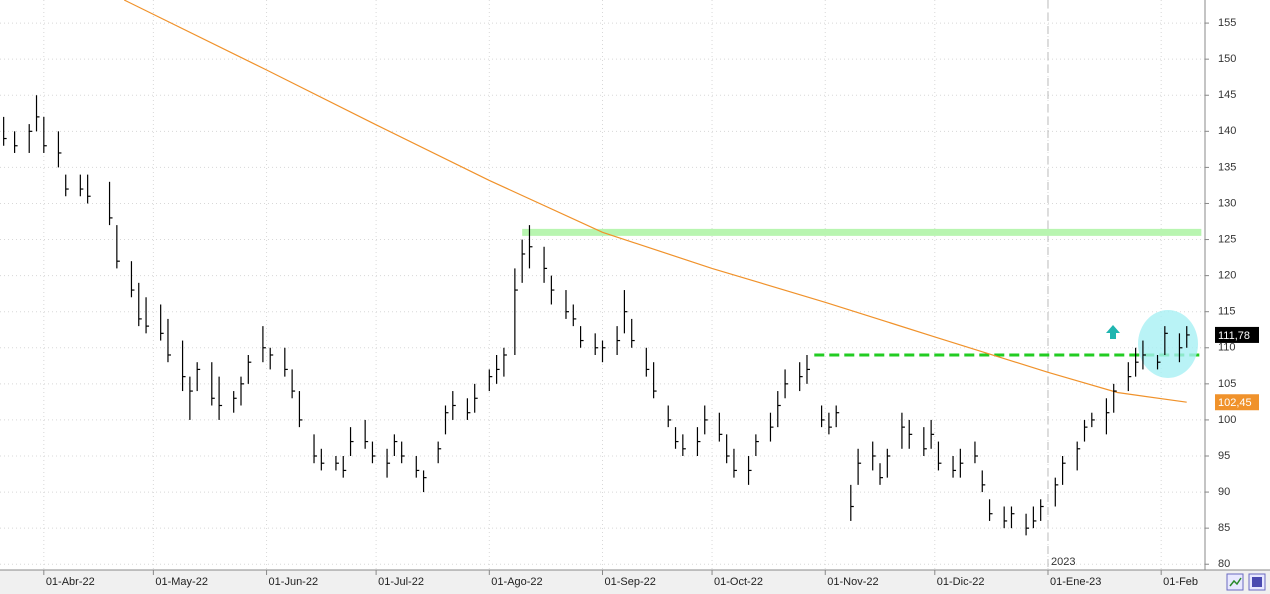  What do you see at coordinates (294, 582) in the screenshot?
I see `x-tick-label: 01-Jun-22` at bounding box center [294, 582].